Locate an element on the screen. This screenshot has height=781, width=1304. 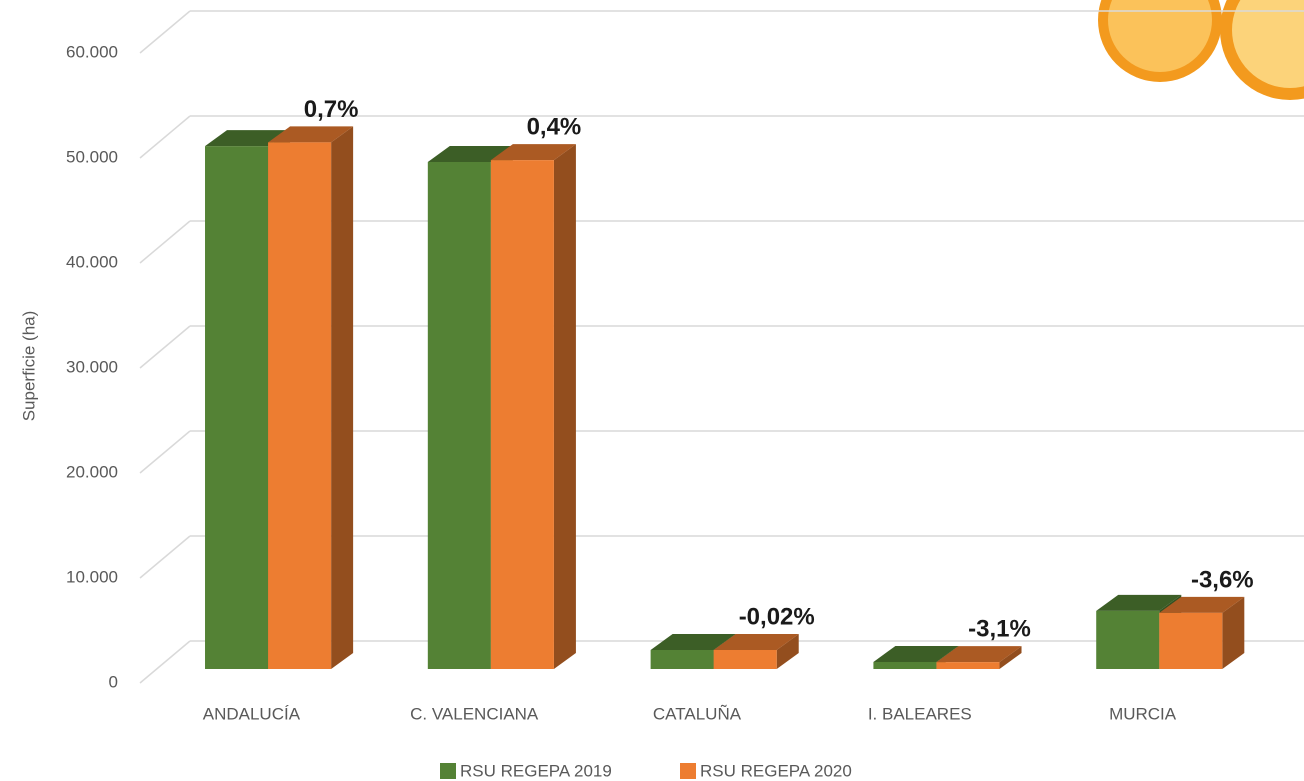
annotation: 0,7% is located at coordinates (331, 109).